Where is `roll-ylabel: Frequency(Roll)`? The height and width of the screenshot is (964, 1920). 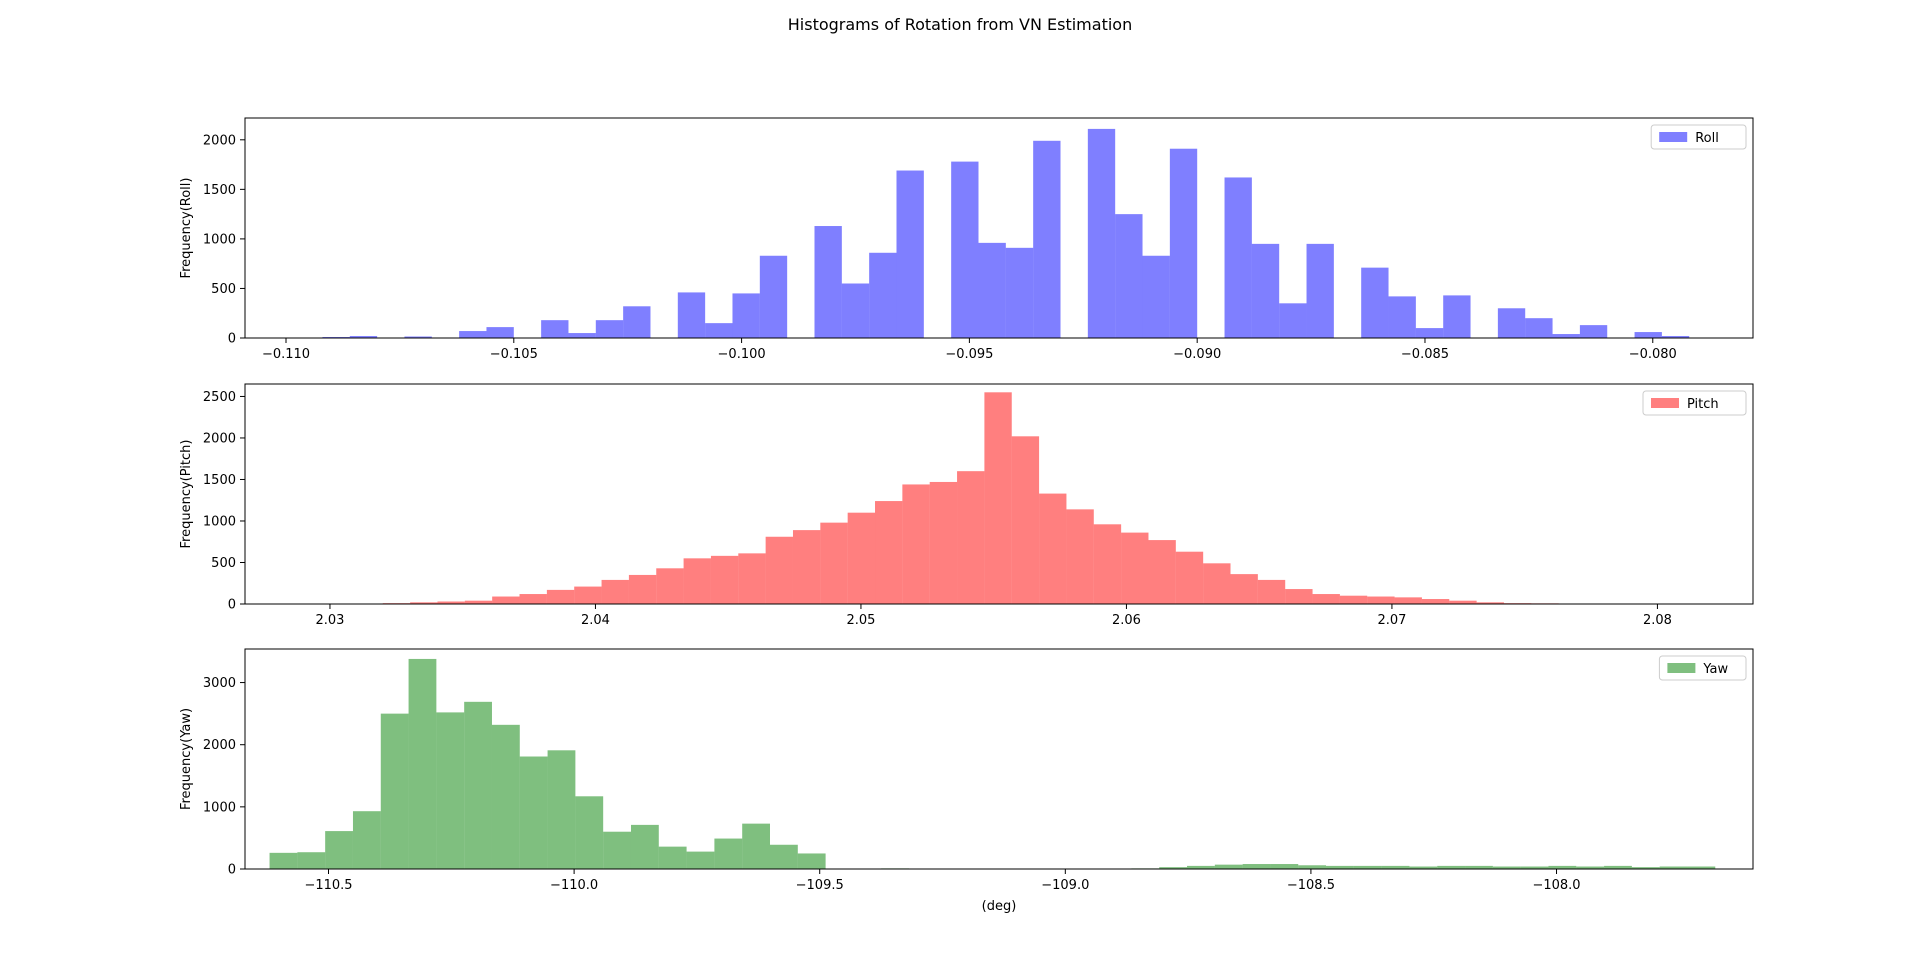
roll-ylabel: Frequency(Roll) is located at coordinates (186, 228).